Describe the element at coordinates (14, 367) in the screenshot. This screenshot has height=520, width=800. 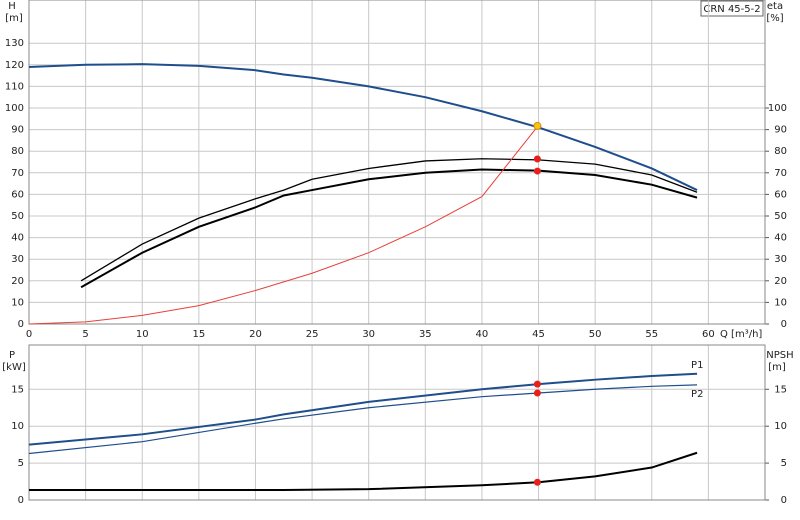
I see `y-unit: [kW]` at that location.